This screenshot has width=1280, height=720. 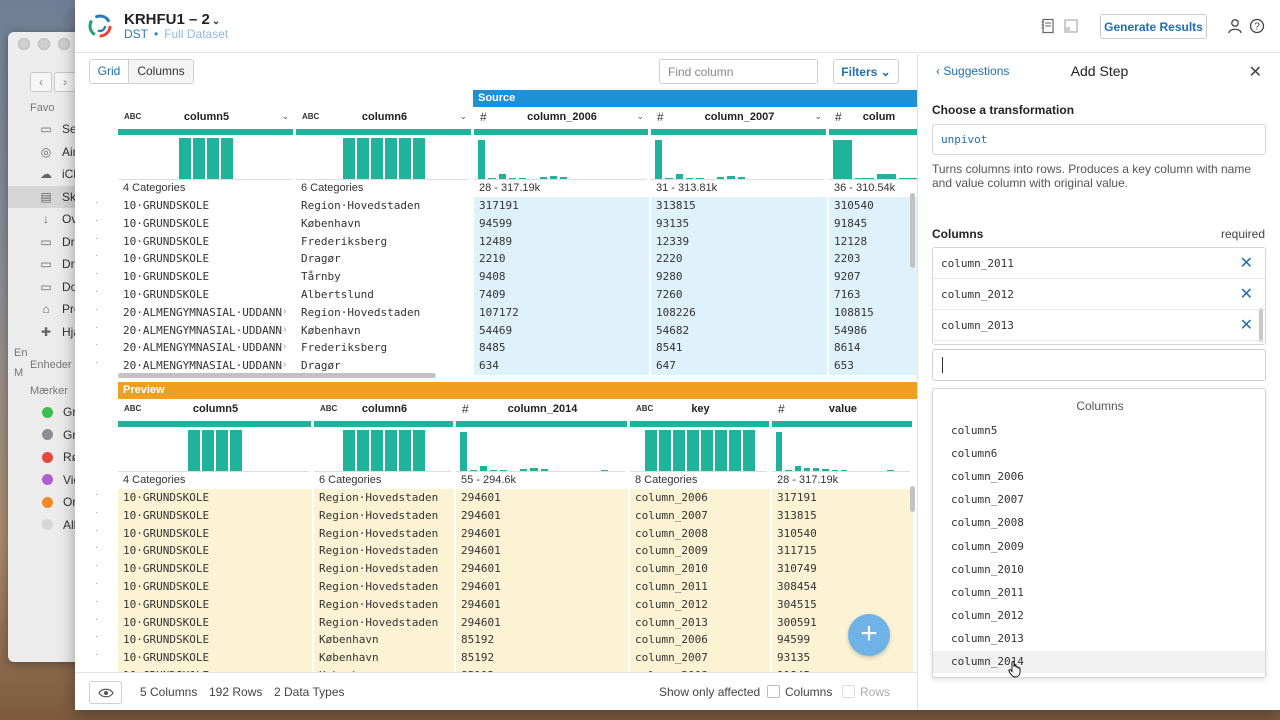 I want to click on source-horizontal-scrollbar, so click(x=277, y=375).